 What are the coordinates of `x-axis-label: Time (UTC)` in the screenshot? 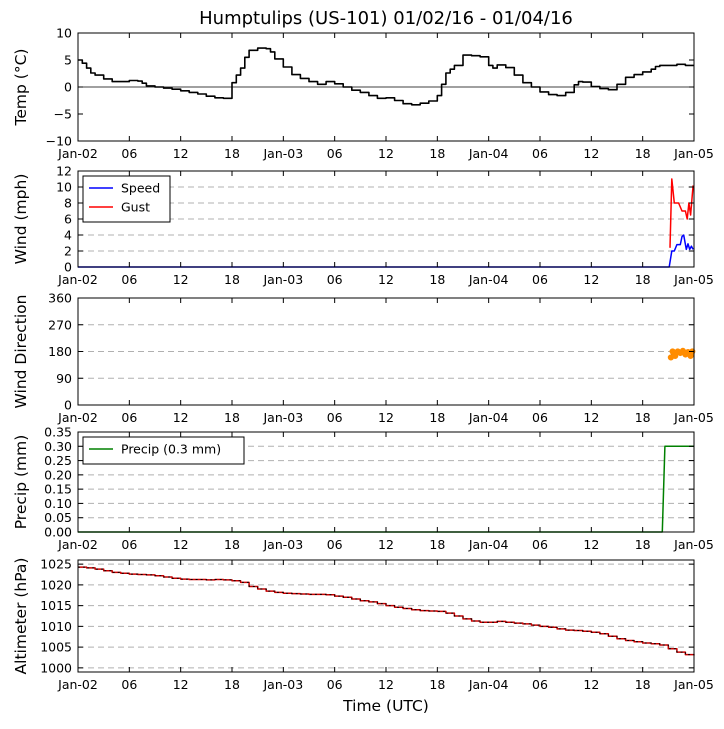 It's located at (385, 706).